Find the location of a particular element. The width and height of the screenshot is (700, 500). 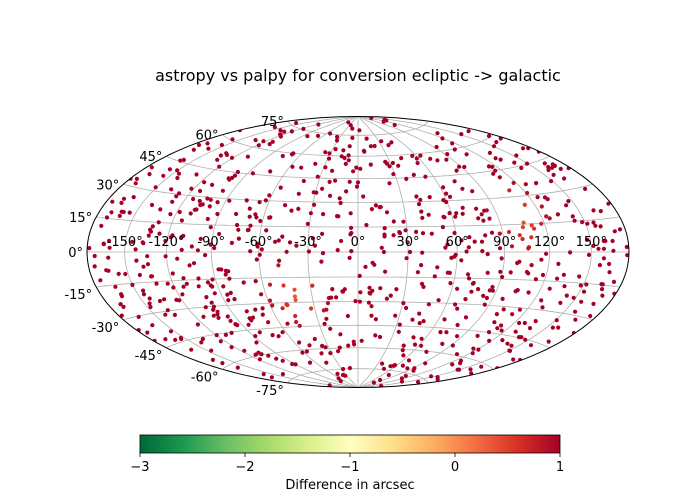

parallel-line is located at coordinates (358, 193).